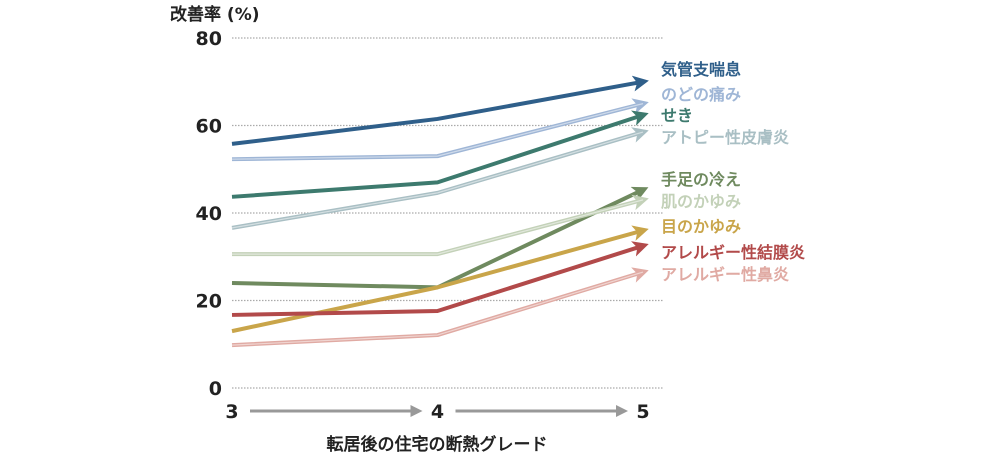 Image resolution: width=1000 pixels, height=460 pixels. Describe the element at coordinates (215, 14) in the screenshot. I see `y-axis-label: 改善率 (%)` at that location.